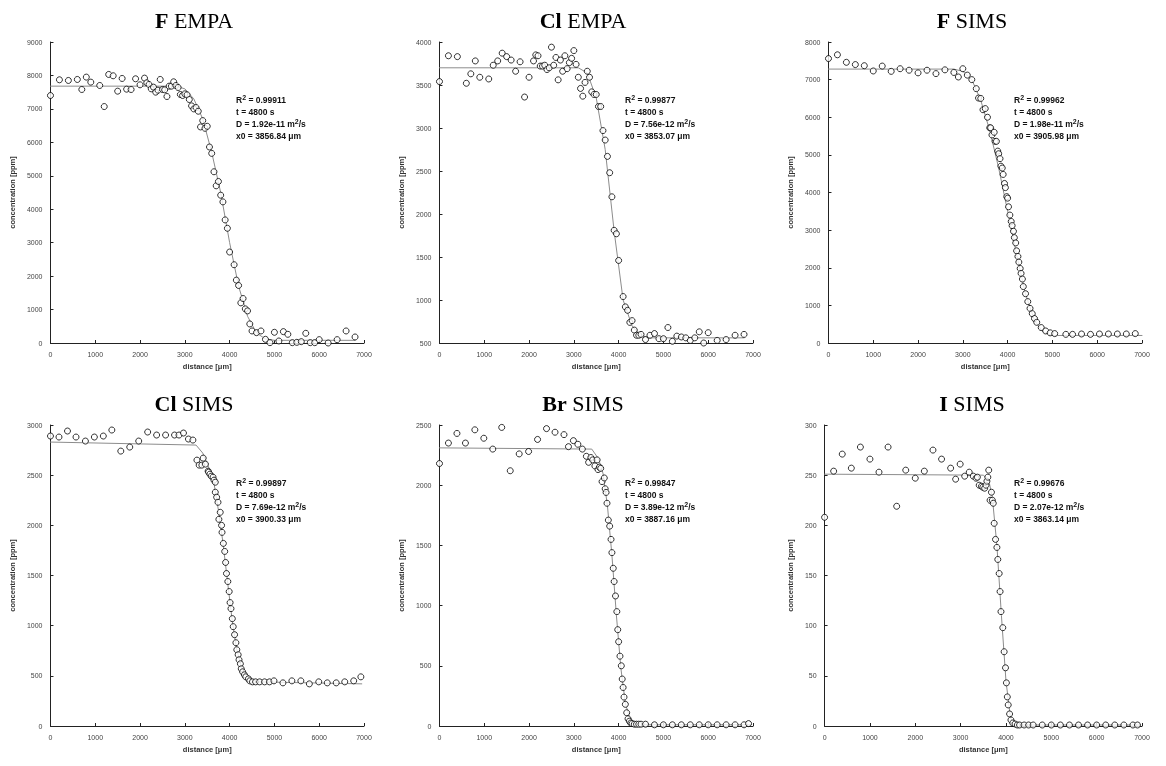 This screenshot has height=766, width=1166. What do you see at coordinates (1047, 136) in the screenshot?
I see `annotation: x0 = 3905.98 μm` at bounding box center [1047, 136].